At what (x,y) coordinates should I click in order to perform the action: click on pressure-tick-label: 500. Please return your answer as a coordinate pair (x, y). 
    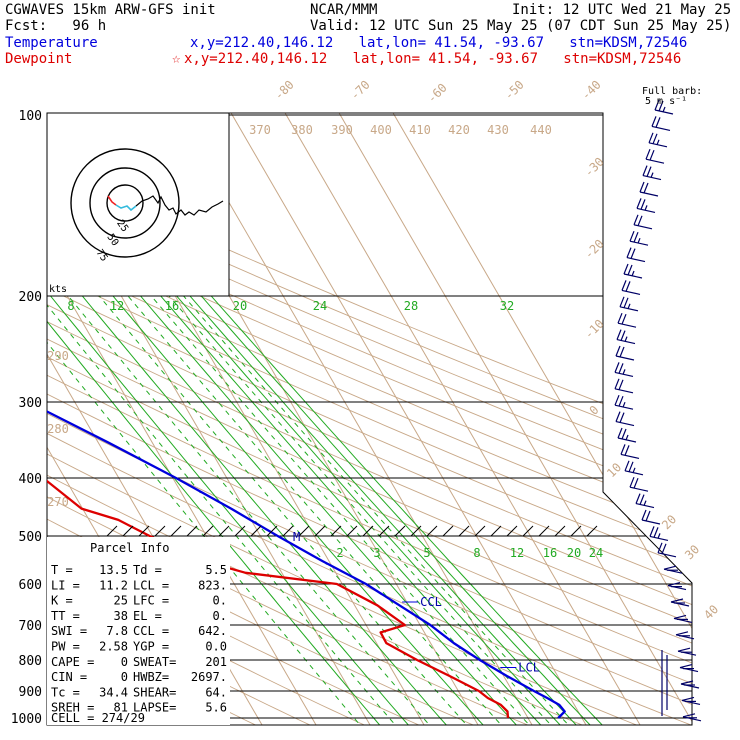
    Looking at the image, I should click on (30, 537).